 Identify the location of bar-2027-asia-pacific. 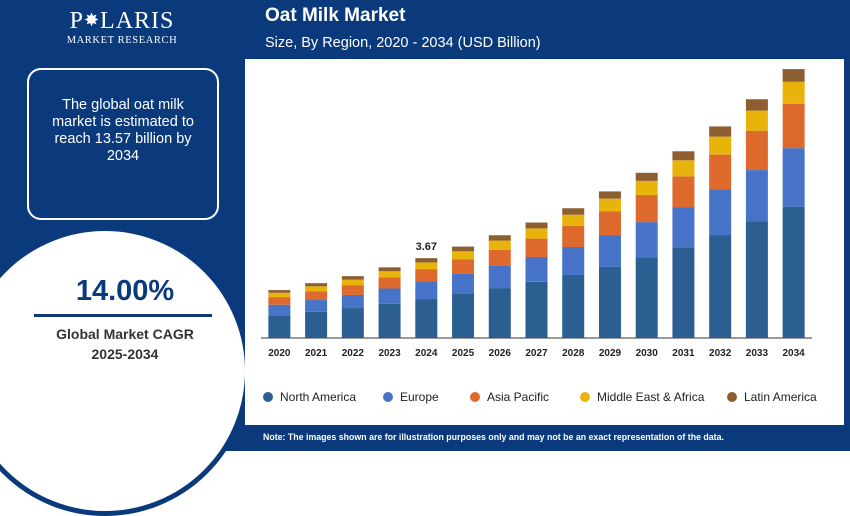
(536, 247).